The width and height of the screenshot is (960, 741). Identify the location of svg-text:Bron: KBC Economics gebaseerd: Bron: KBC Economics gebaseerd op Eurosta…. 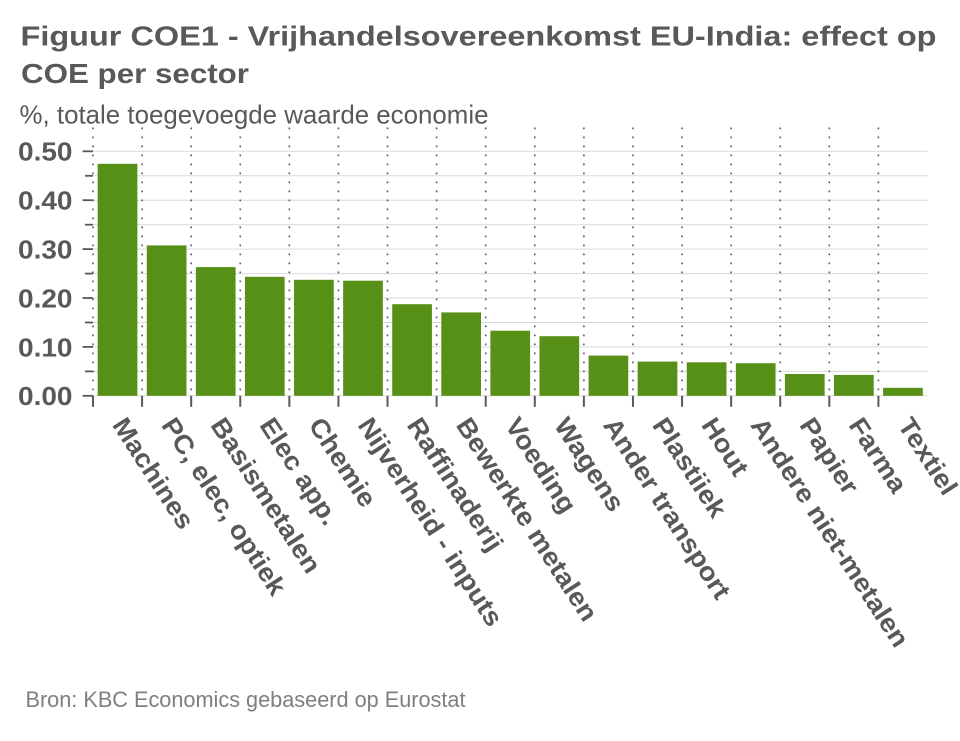
(246, 699).